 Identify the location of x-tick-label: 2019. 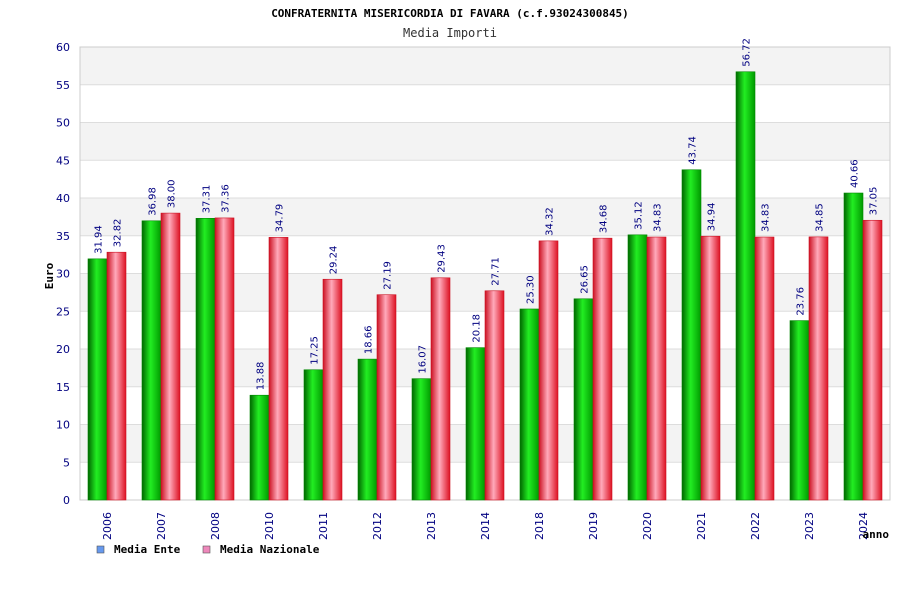
(593, 526).